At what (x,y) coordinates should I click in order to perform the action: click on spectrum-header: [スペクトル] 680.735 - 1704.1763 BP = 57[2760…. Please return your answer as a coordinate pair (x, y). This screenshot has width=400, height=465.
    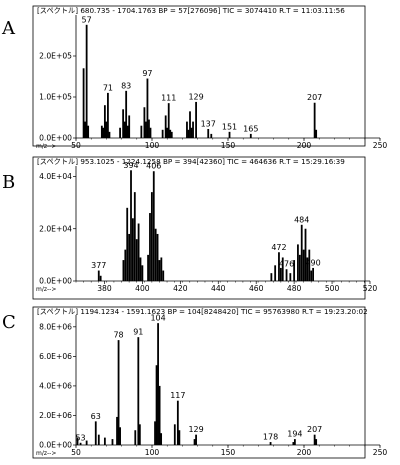
    Looking at the image, I should click on (191, 10).